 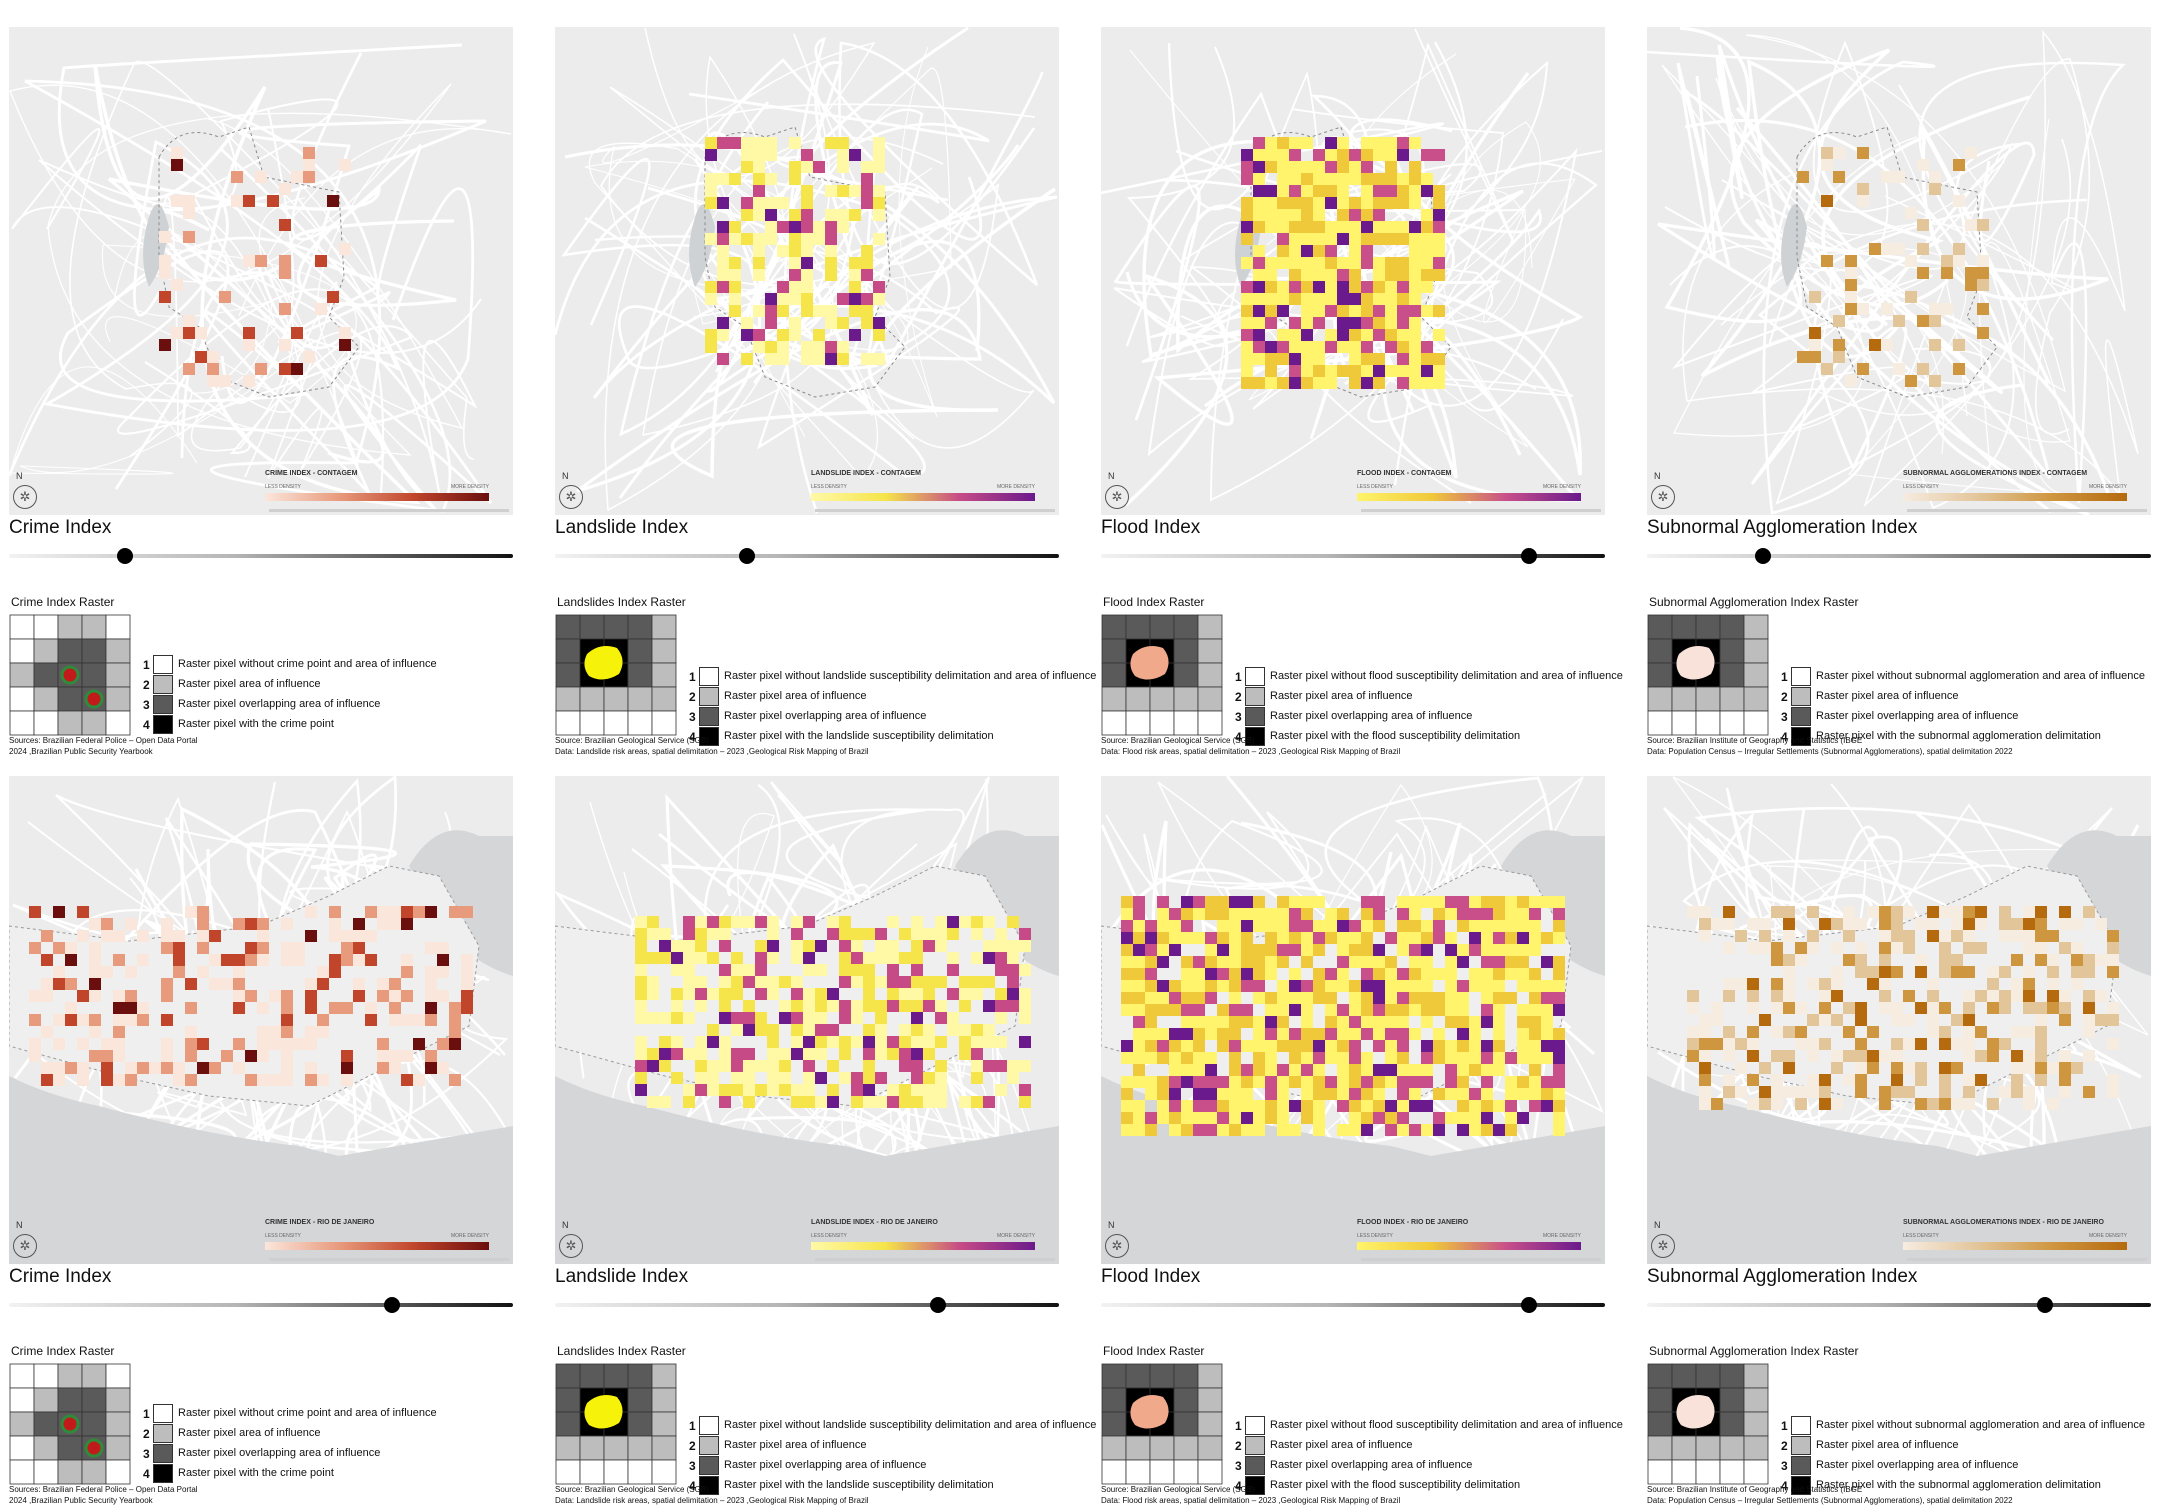 I want to click on legend-more-label: MORE DENSITY, so click(x=1015, y=487).